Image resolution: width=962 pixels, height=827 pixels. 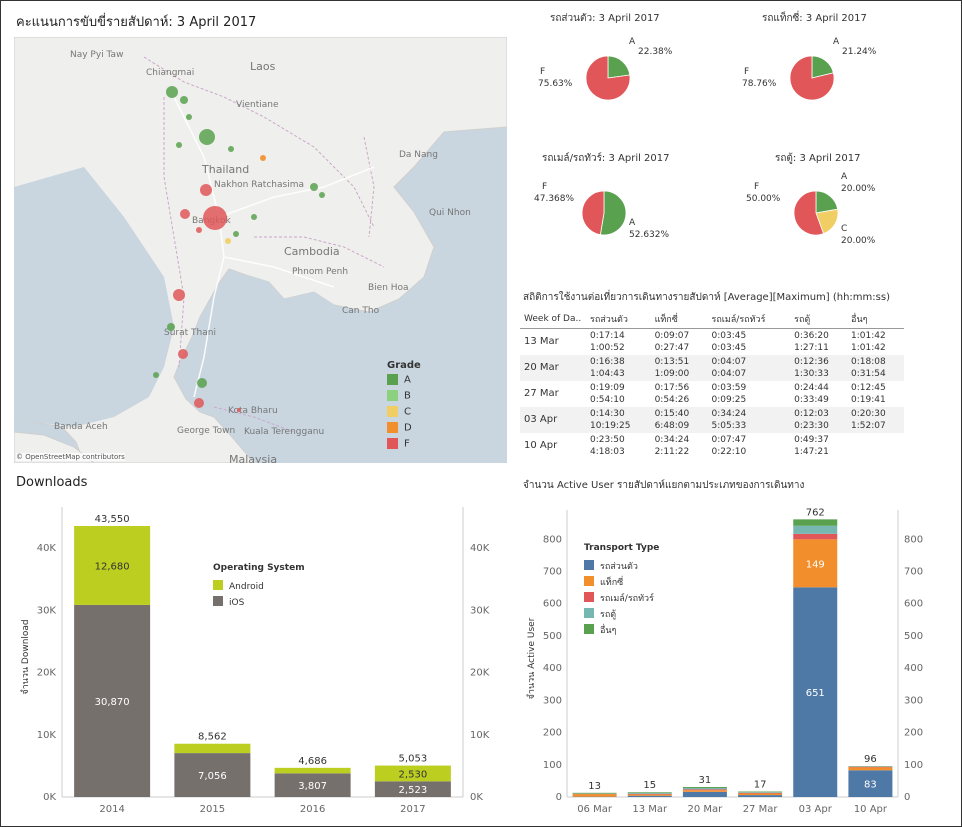 I want to click on legend-label: อื่นๆ, so click(x=608, y=629).